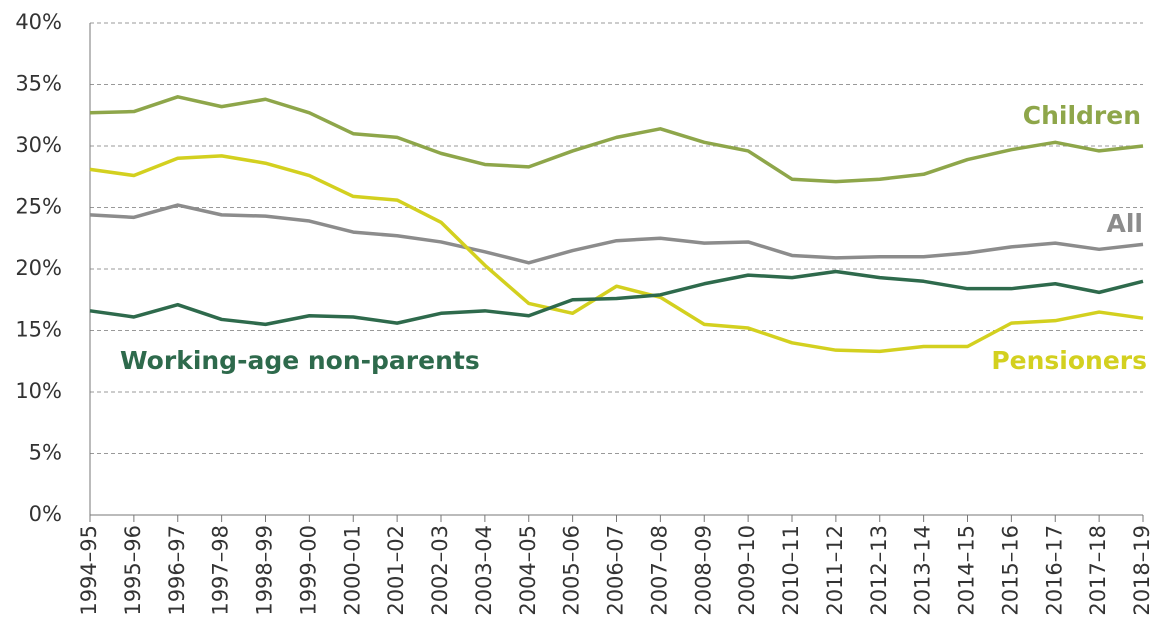  What do you see at coordinates (45, 514) in the screenshot?
I see `y-tick-label: 0%` at bounding box center [45, 514].